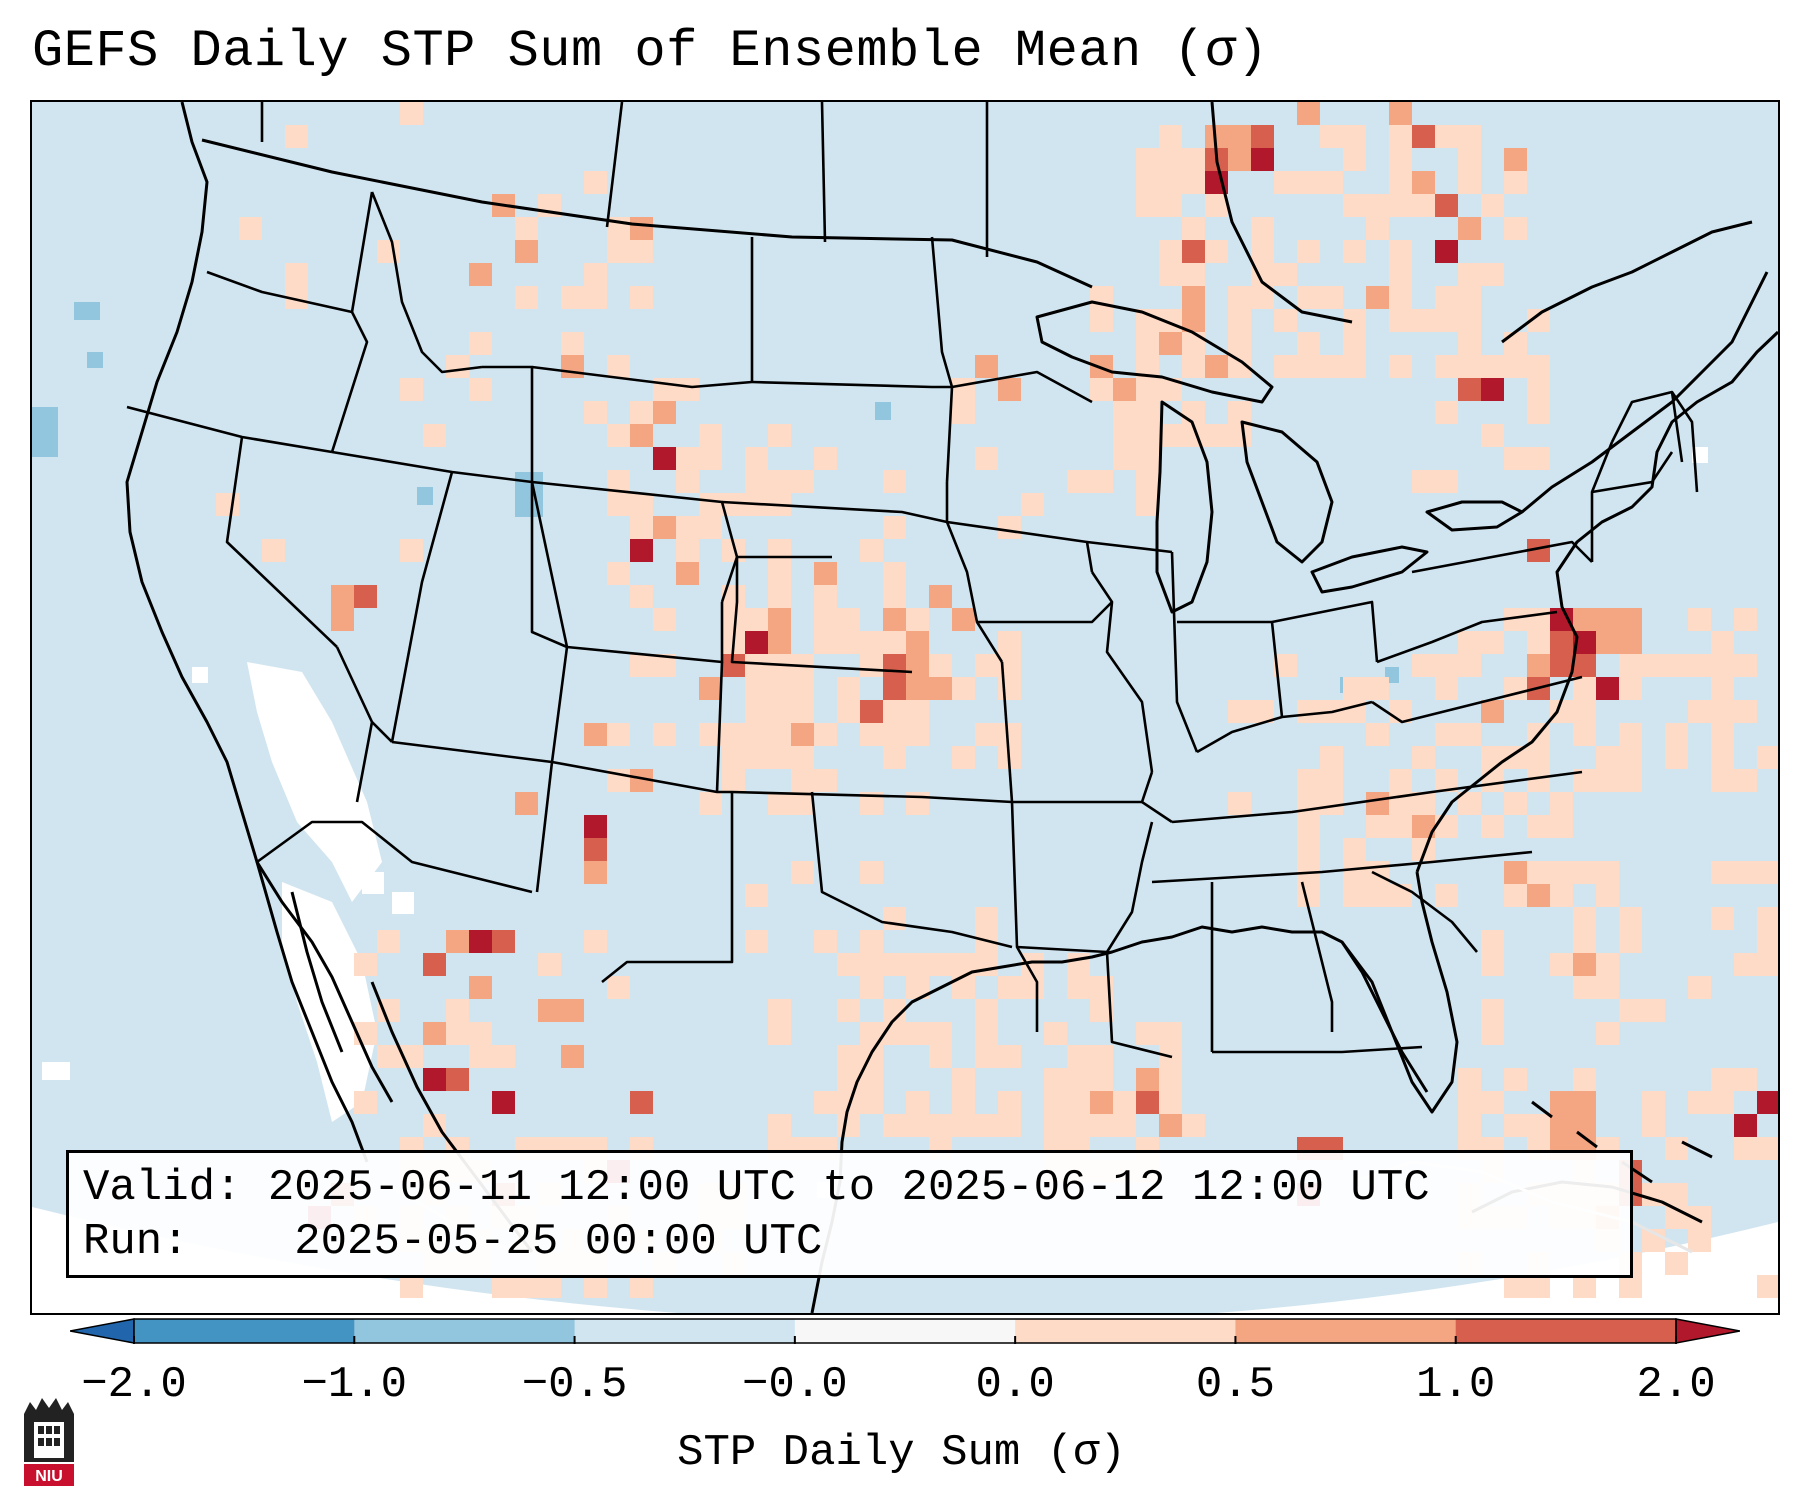 The width and height of the screenshot is (1803, 1506). I want to click on colorbar-tick-label: 0.5, so click(1235, 1385).